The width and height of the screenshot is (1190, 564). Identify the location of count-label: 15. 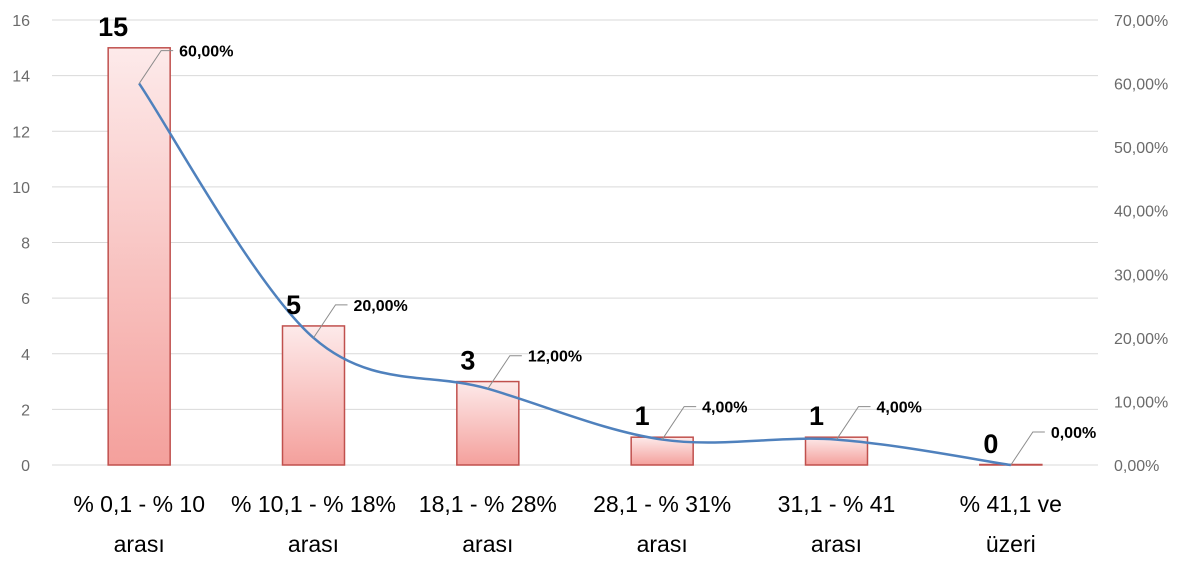
(113, 27).